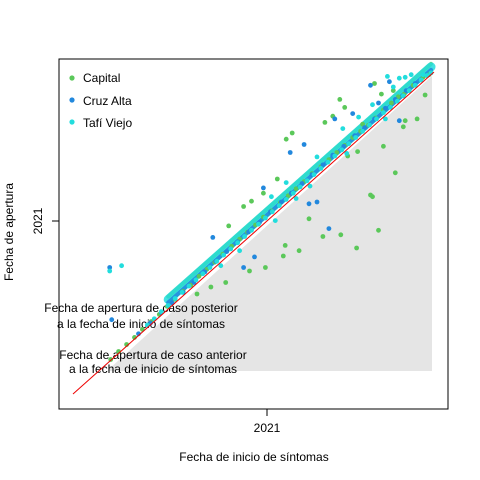 This screenshot has width=480, height=480. Describe the element at coordinates (38, 220) in the screenshot. I see `y-tick-label: 2021` at that location.